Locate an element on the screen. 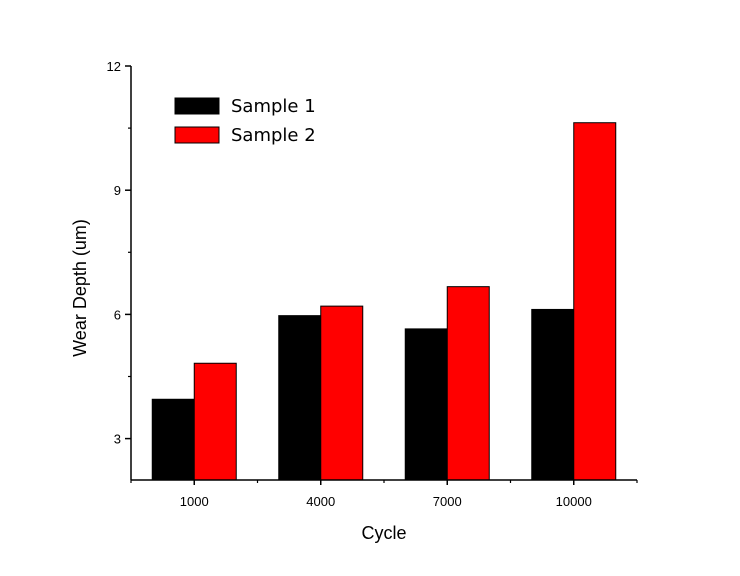 The width and height of the screenshot is (740, 576). y-tick-label: 12 is located at coordinates (114, 66).